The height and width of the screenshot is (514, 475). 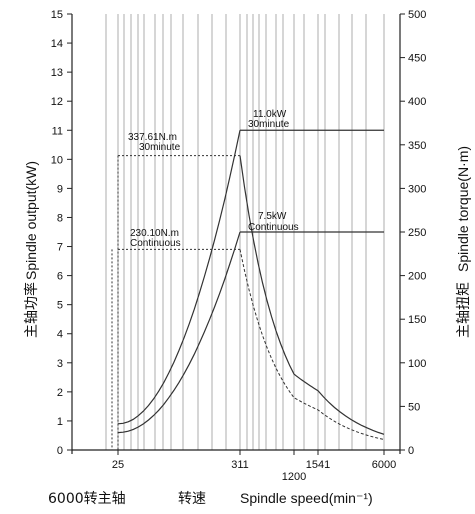 I want to click on right-tick-labels: 0 50 100 150 200 250 300 350 400 450 500, so click(x=417, y=233).